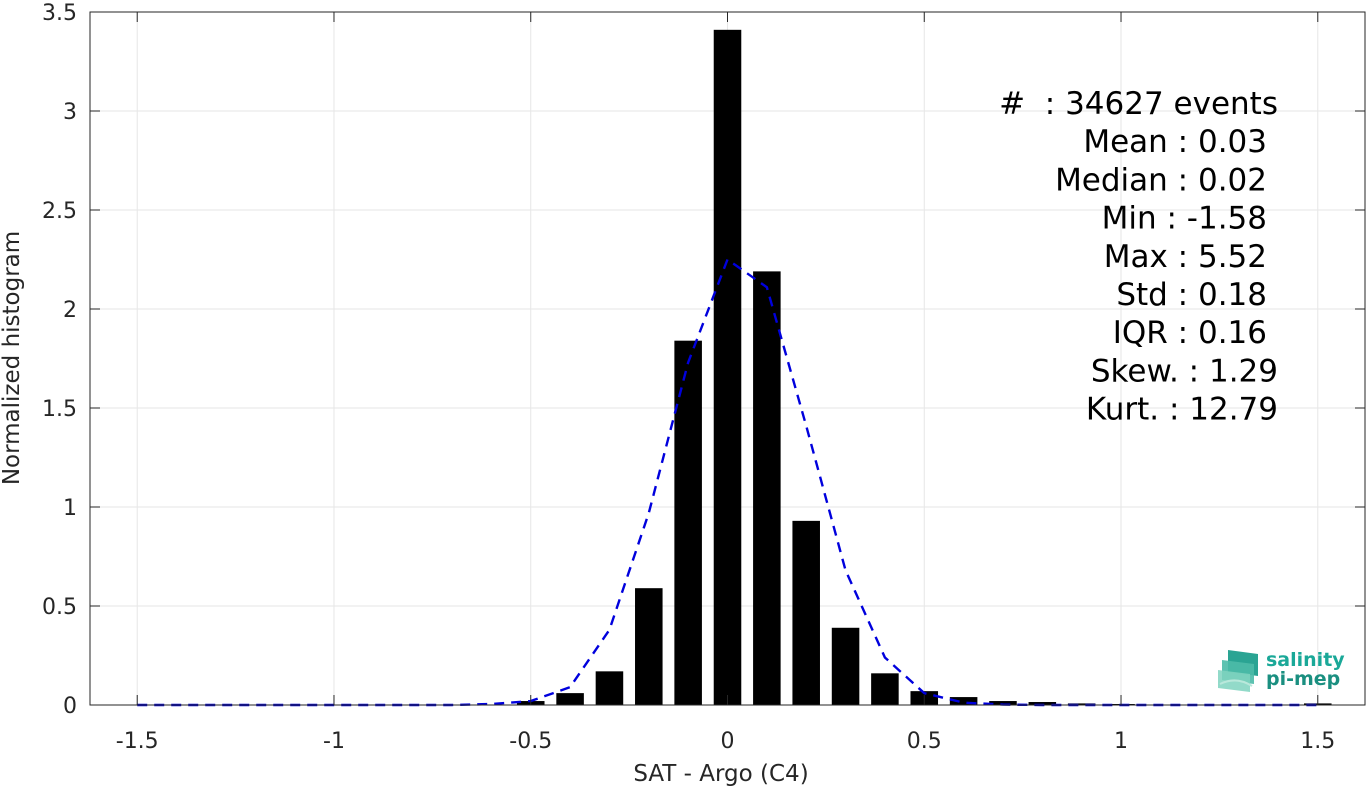 The height and width of the screenshot is (787, 1367). Describe the element at coordinates (1184, 371) in the screenshot. I see `stats-line-7: Skew. : 1.29` at that location.